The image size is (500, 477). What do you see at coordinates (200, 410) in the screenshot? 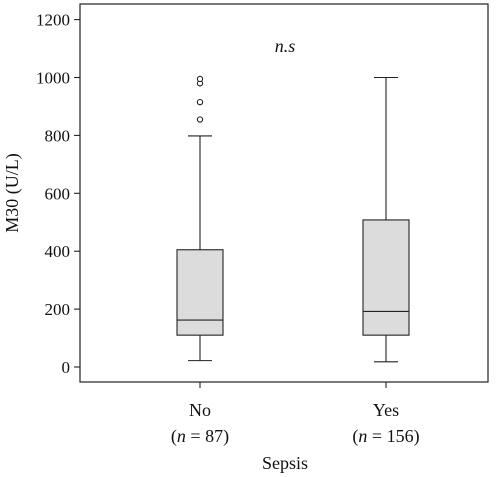
I see `x-category-label: No` at bounding box center [200, 410].